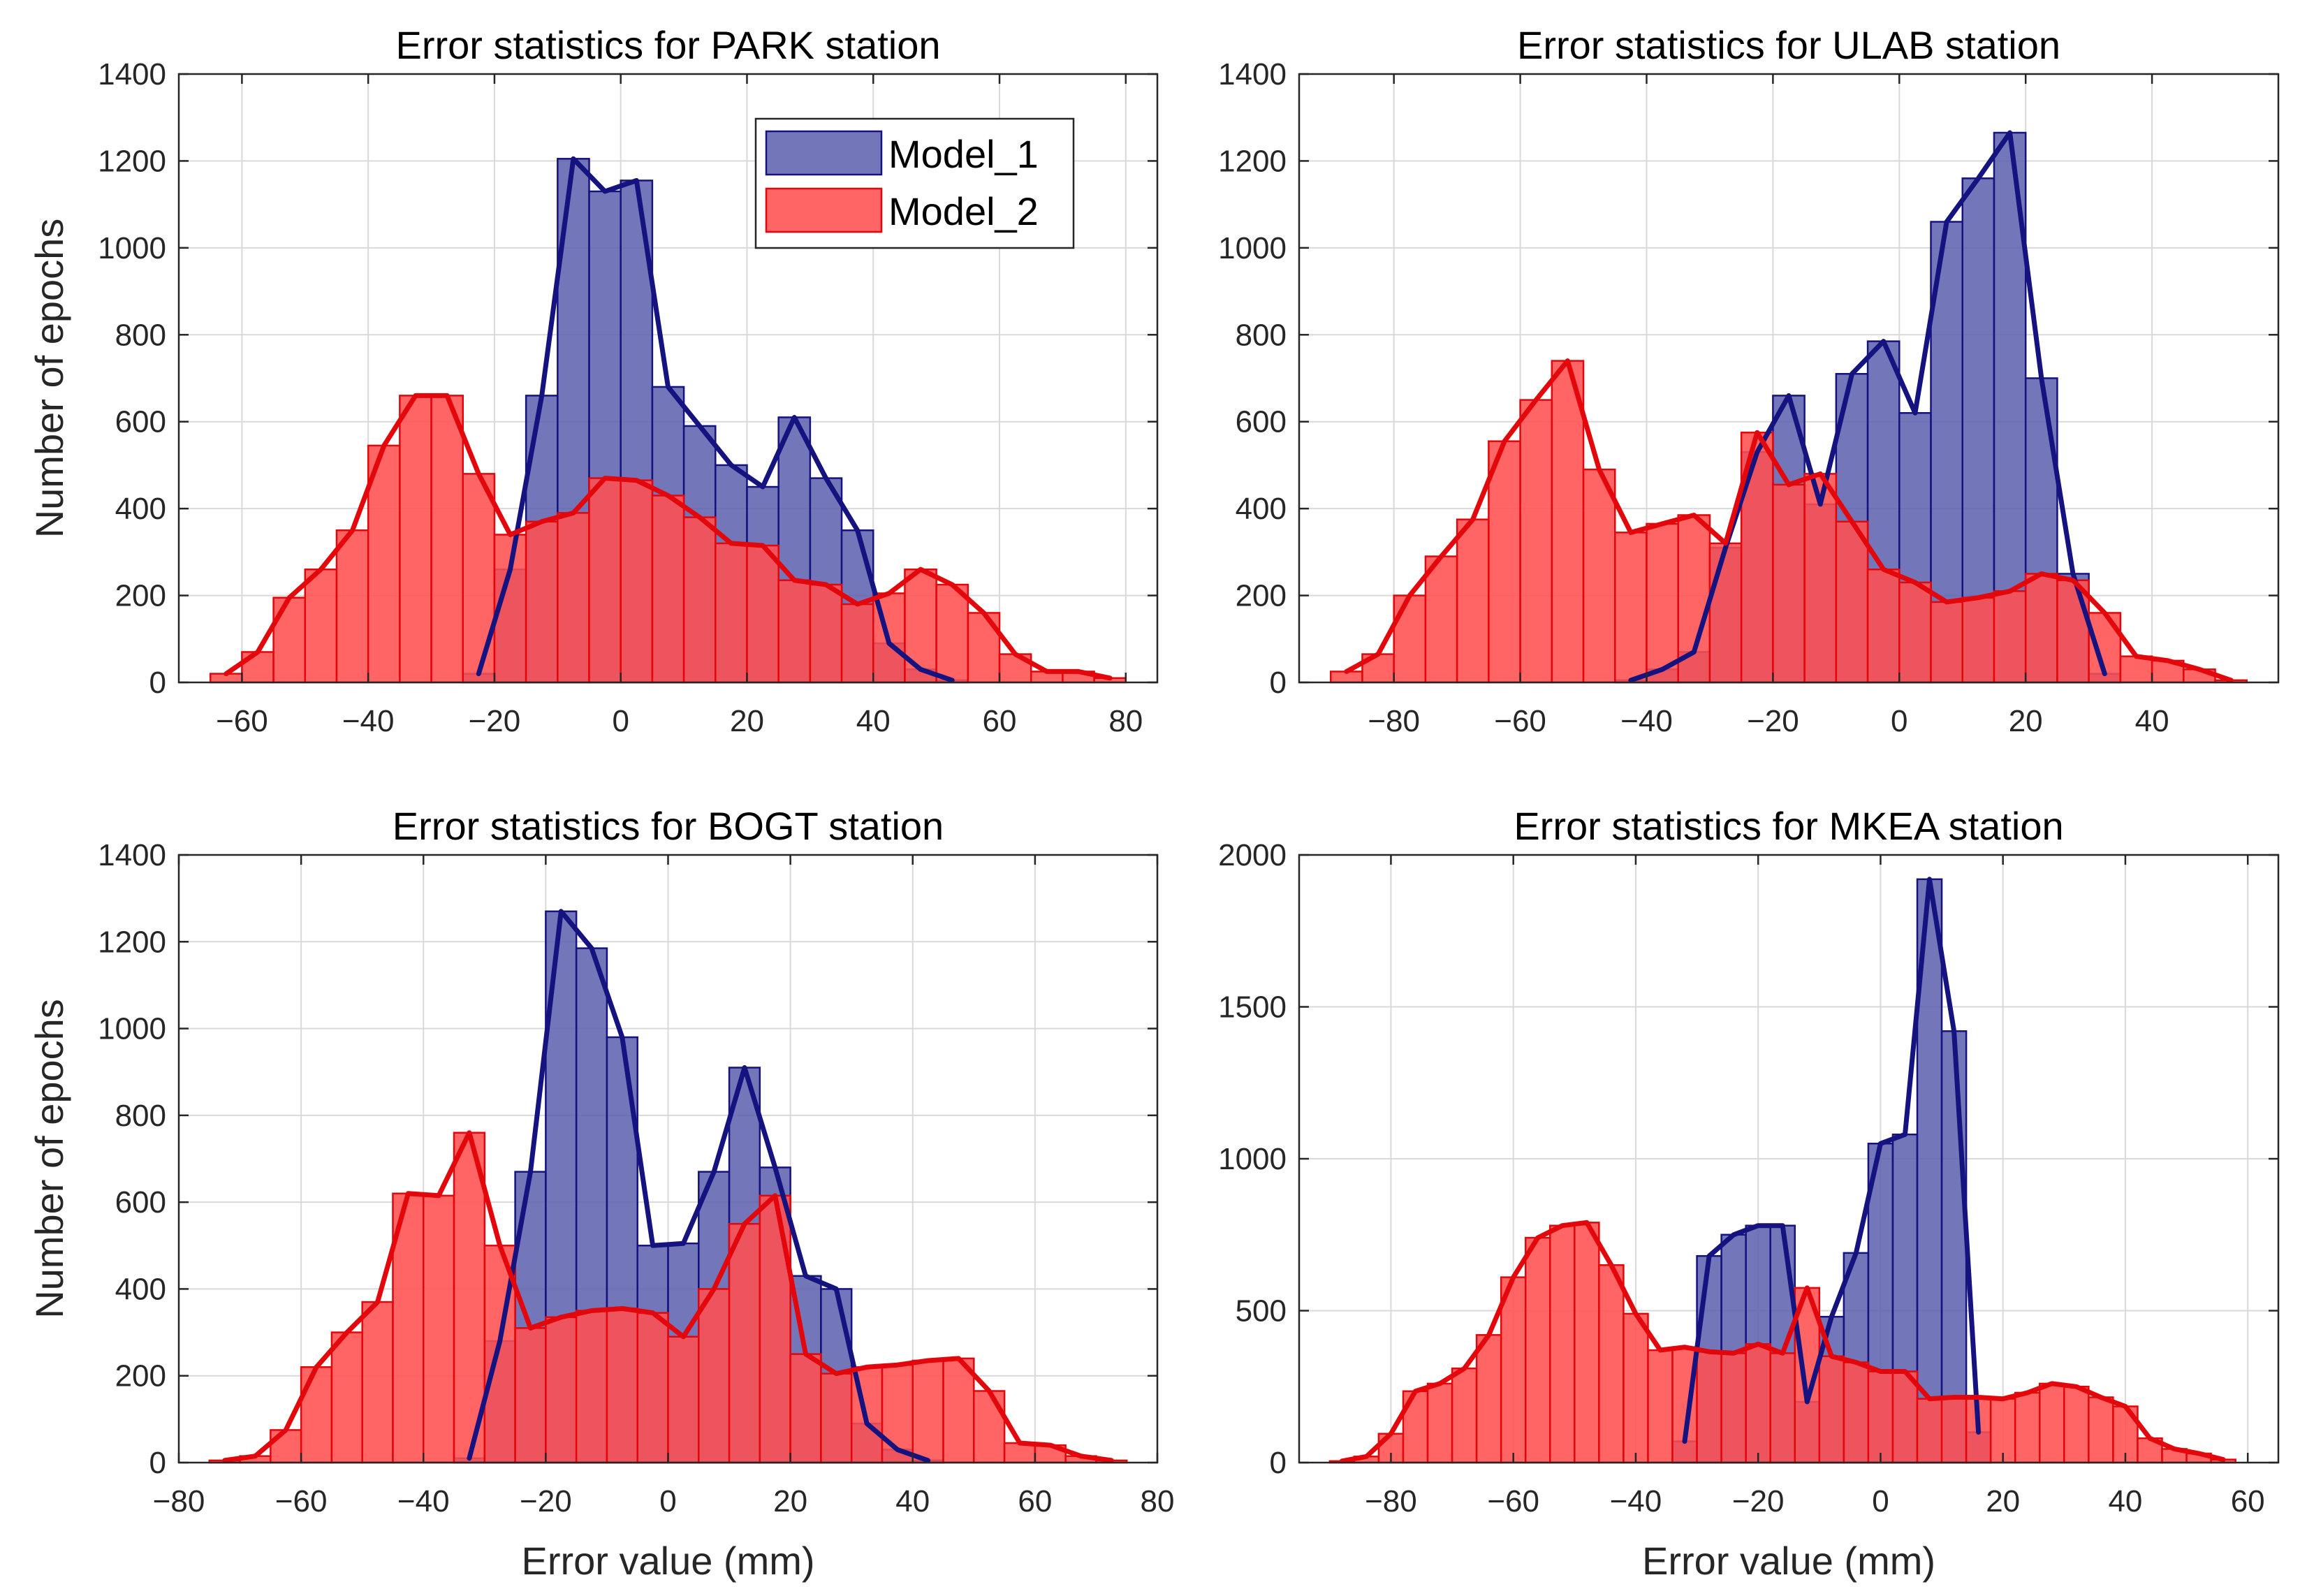  I want to click on chart-title: Error statistics for BOGT station, so click(668, 826).